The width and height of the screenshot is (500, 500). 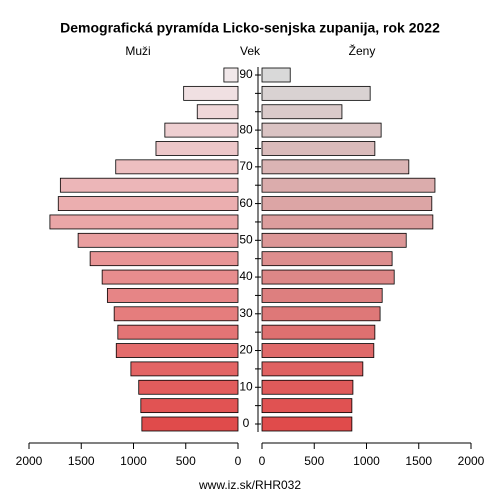 I want to click on y-tick-label: 80, so click(x=246, y=129).